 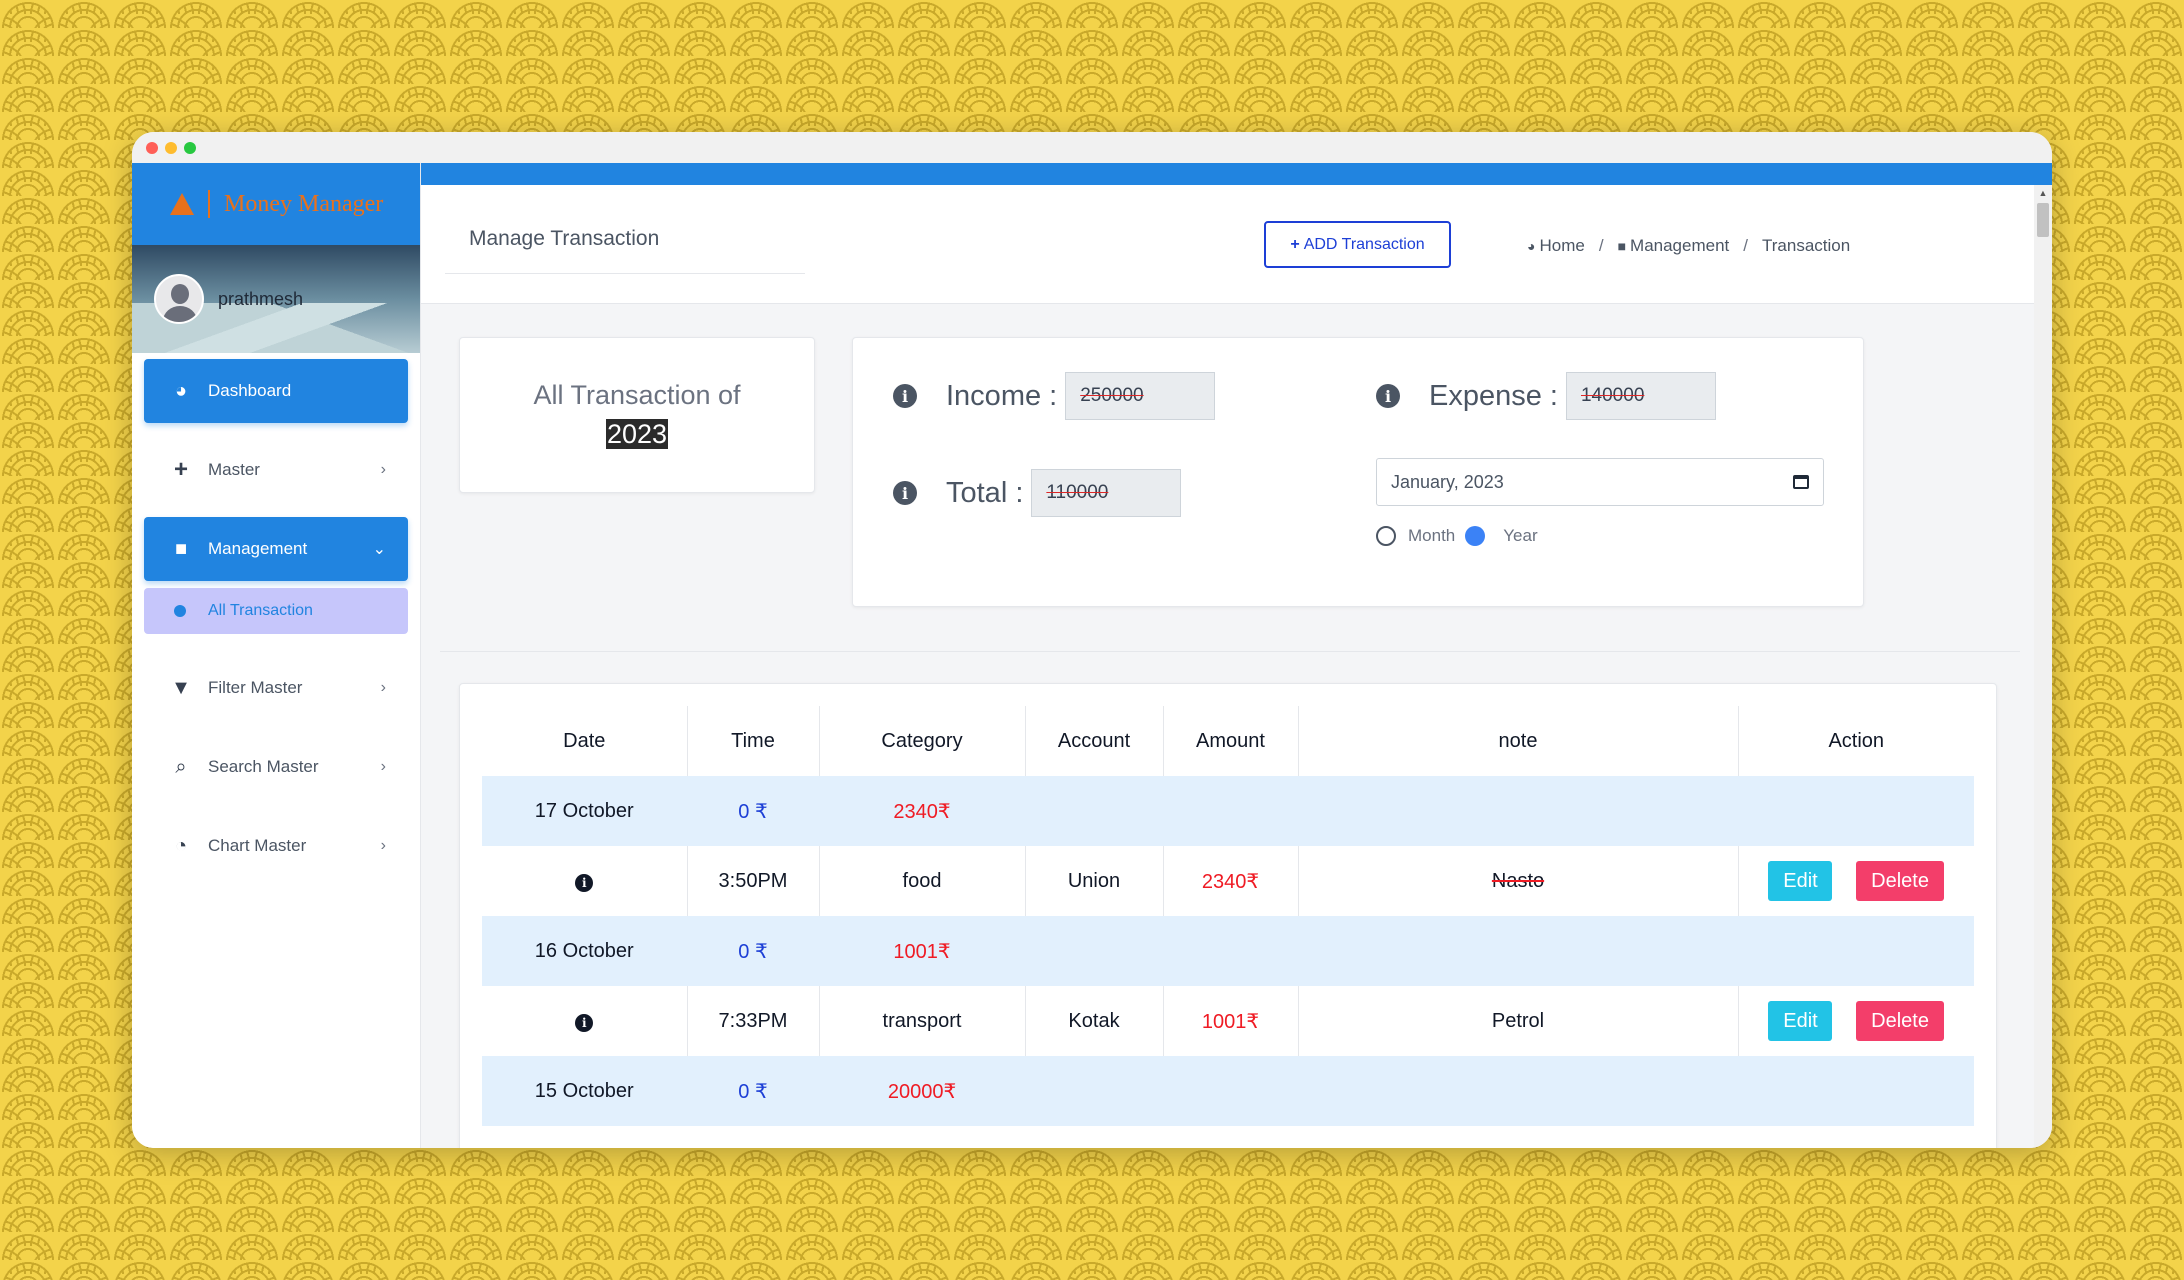 What do you see at coordinates (1531, 246) in the screenshot?
I see `home-icon: ◕` at bounding box center [1531, 246].